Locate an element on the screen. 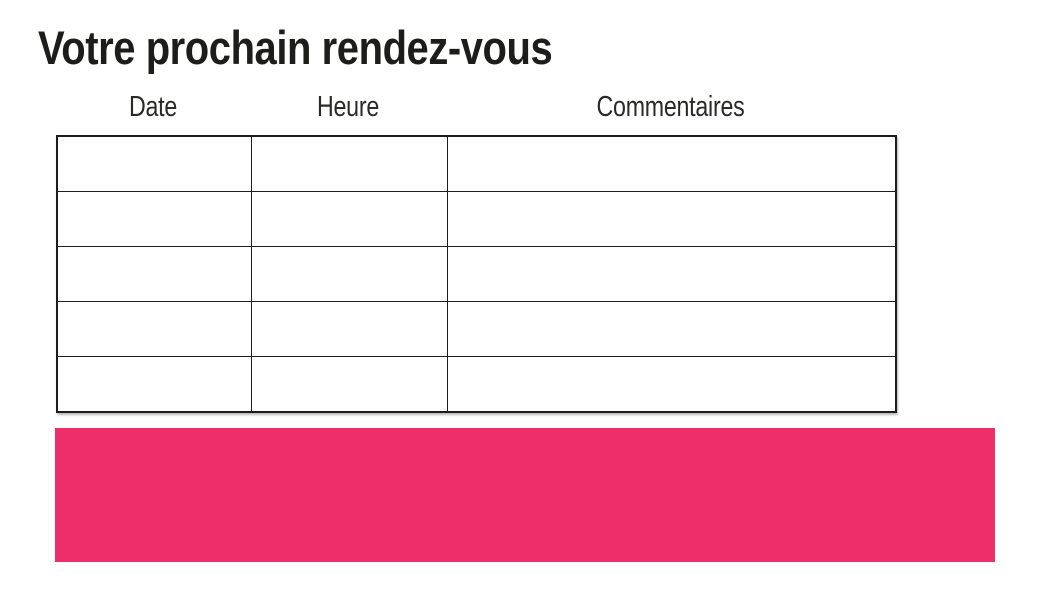 This screenshot has height=600, width=1050. page-title: Votre prochain rendez-vous is located at coordinates (295, 47).